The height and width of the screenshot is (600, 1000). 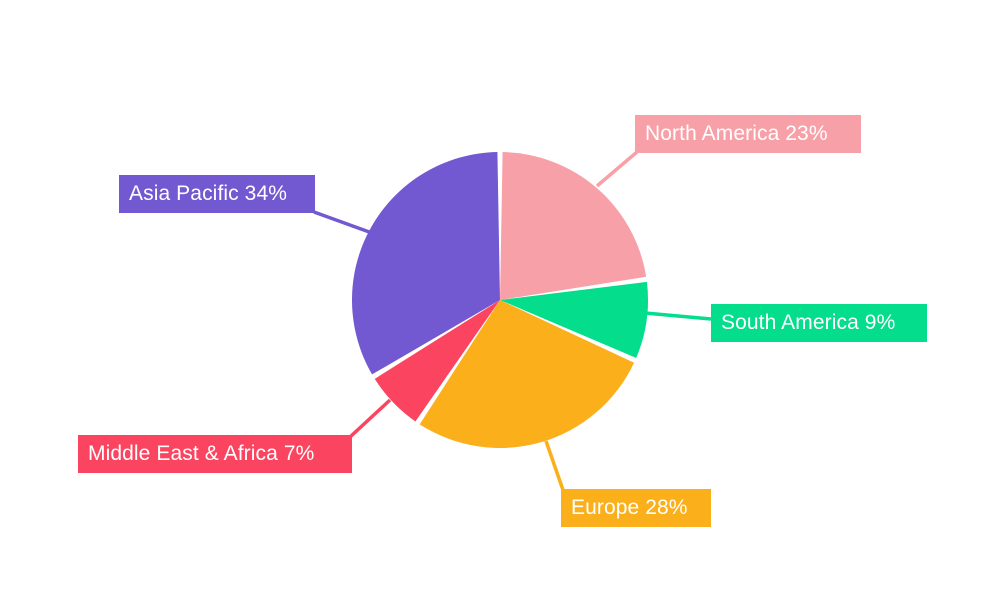 What do you see at coordinates (748, 134) in the screenshot?
I see `slice-label-north-america: North America 23%` at bounding box center [748, 134].